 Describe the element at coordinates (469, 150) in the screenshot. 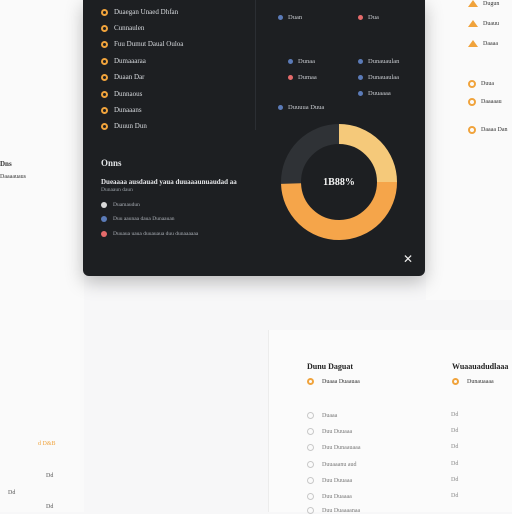

I see `right-background` at that location.